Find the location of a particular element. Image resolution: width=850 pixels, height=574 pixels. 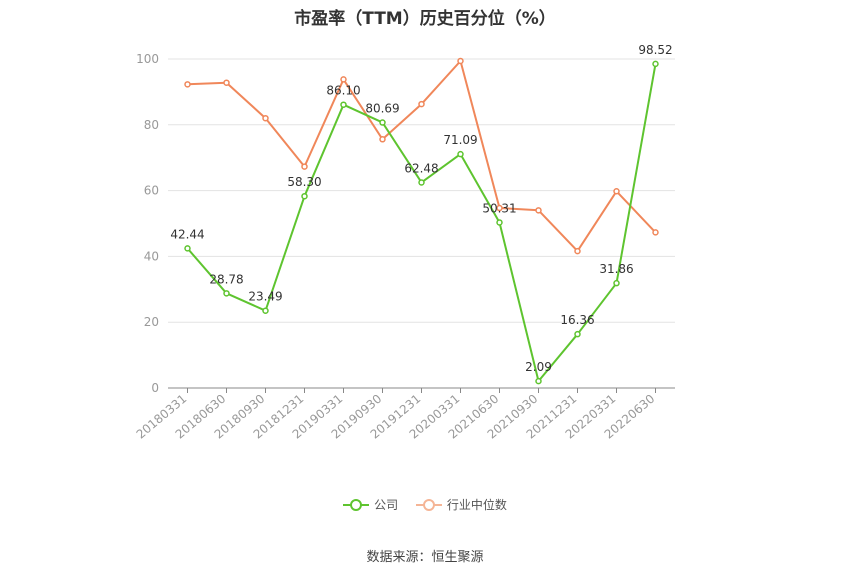

data-label-0: 42.44 is located at coordinates (187, 234).